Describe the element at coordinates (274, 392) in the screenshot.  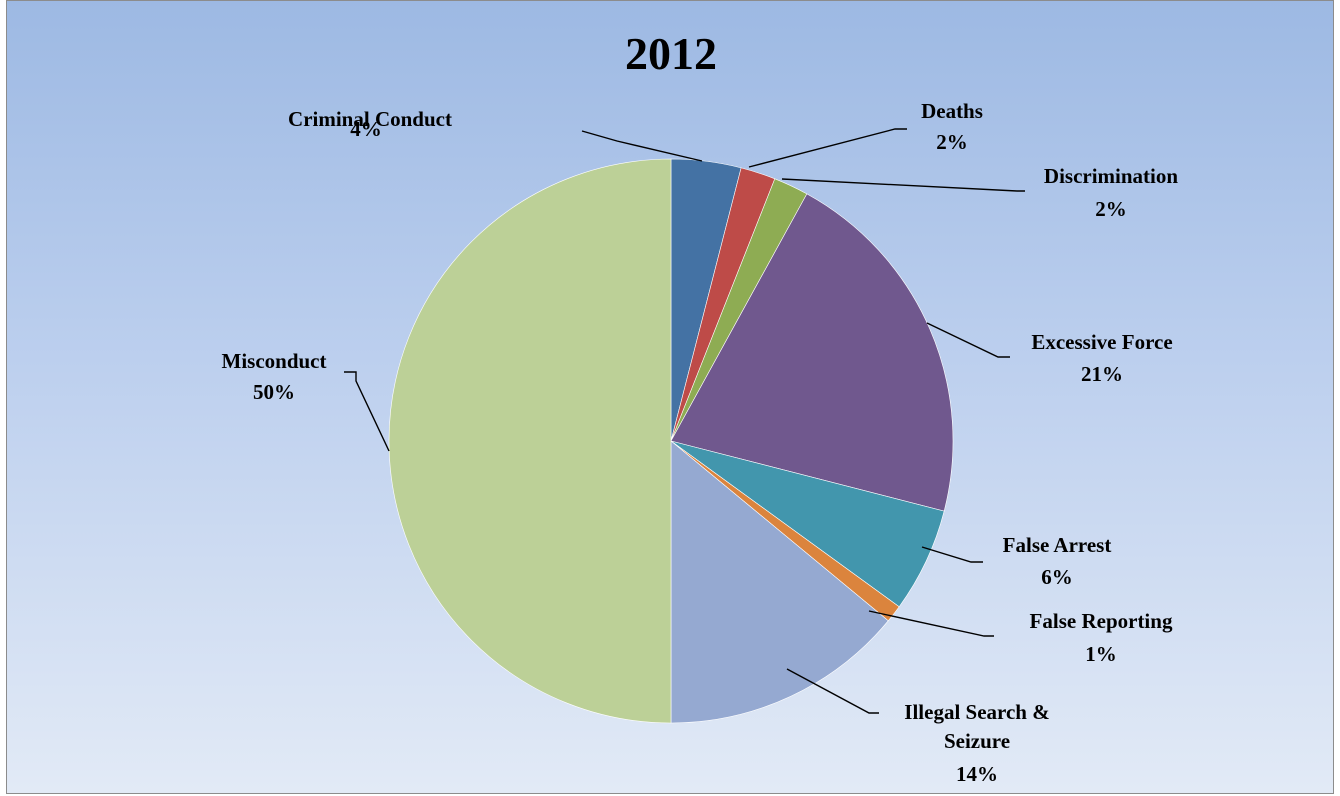
I see `slice-percent-label: 50%` at that location.